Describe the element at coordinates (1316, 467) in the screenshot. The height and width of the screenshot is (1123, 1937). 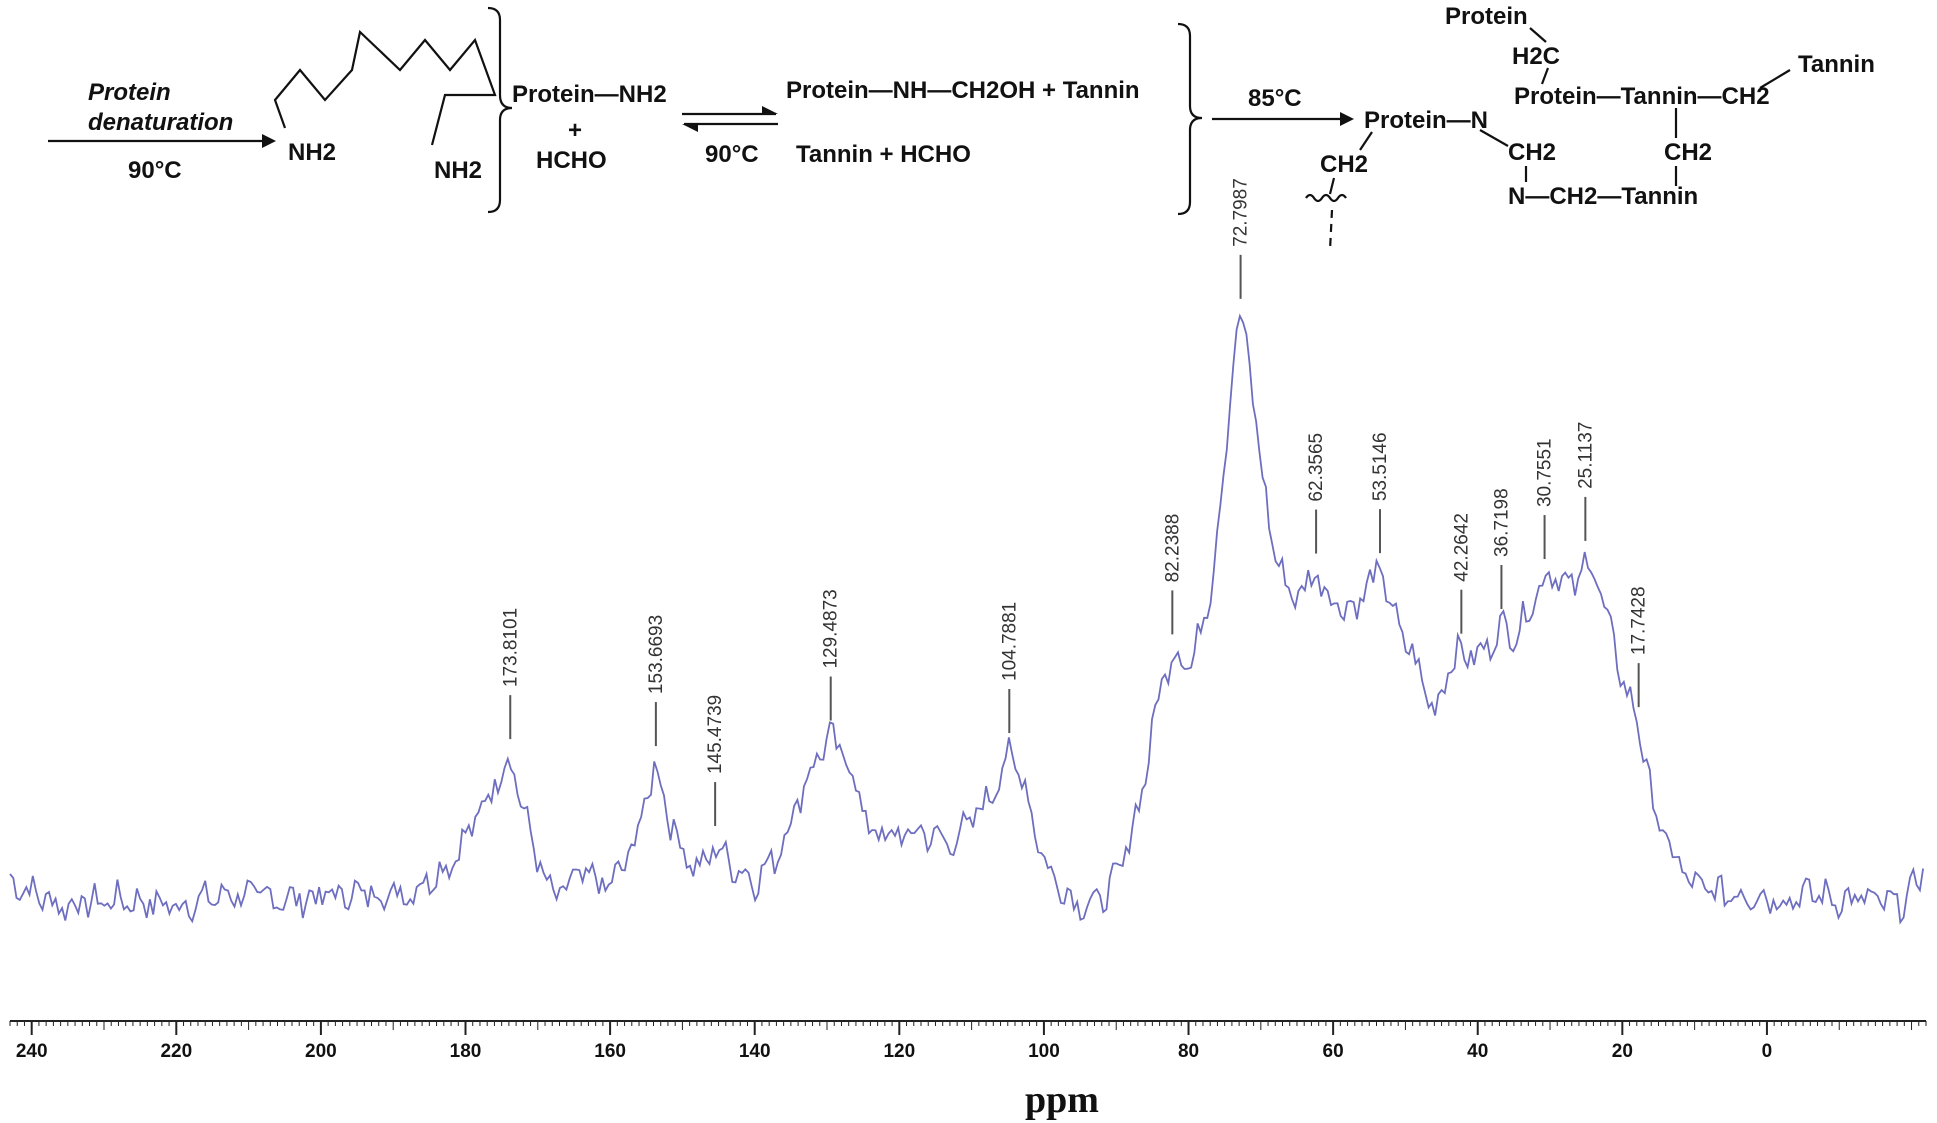
I see `peak-label: 62.3565` at that location.